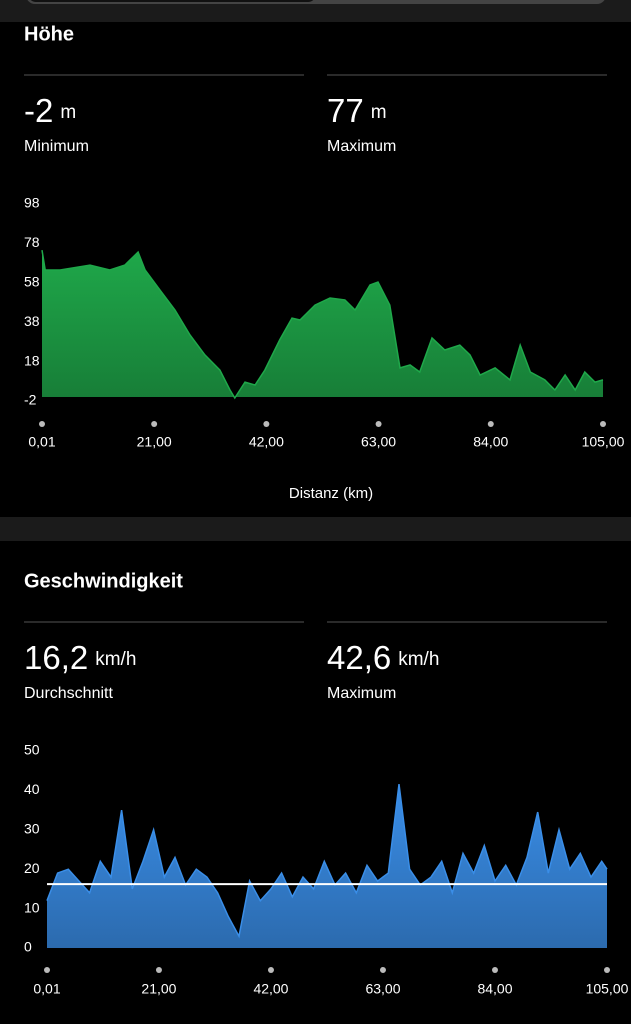 The image size is (631, 1024). I want to click on y-tick-label: 30, so click(32, 829).